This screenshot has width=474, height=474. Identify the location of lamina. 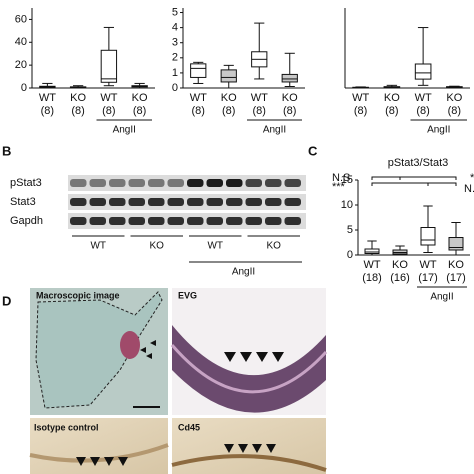
(249, 369).